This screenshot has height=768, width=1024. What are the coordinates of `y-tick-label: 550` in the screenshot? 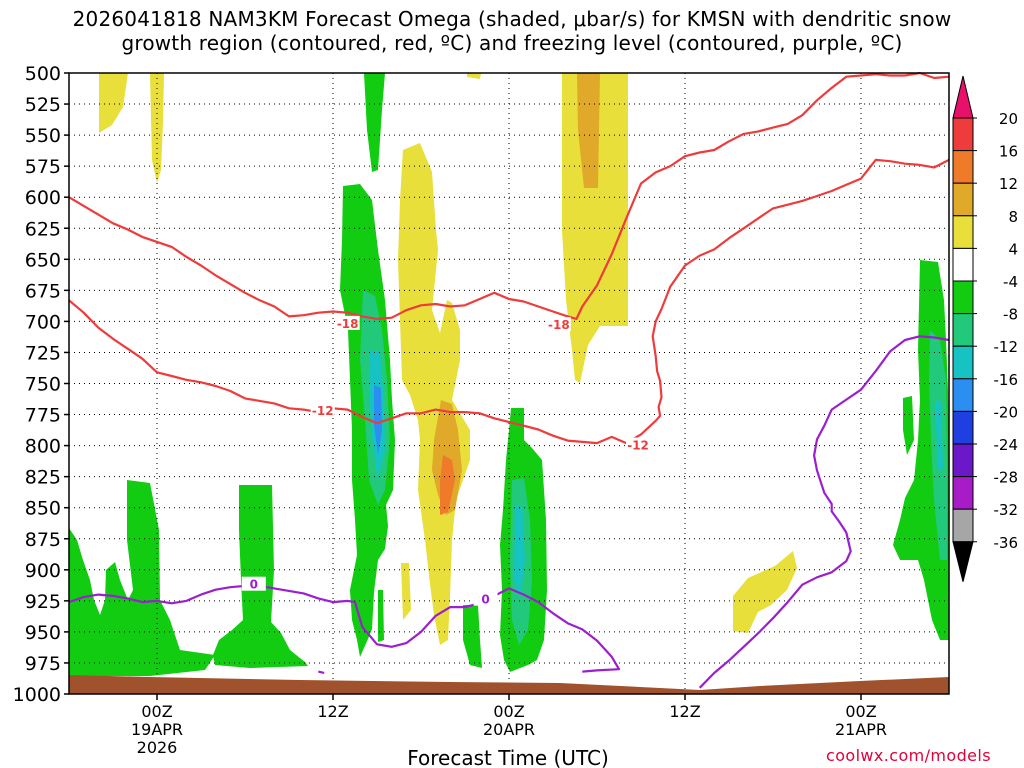 It's located at (43, 136).